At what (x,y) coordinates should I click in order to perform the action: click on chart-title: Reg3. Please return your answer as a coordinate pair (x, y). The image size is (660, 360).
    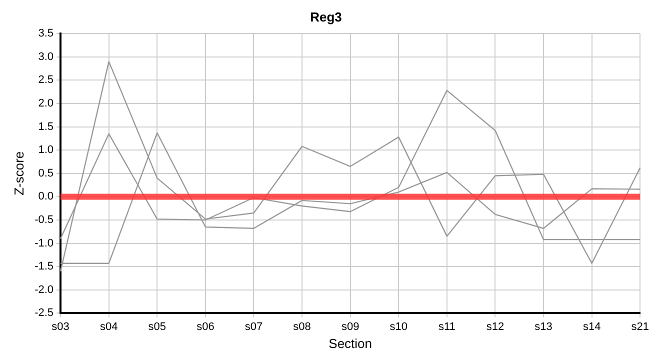
    Looking at the image, I should click on (326, 16).